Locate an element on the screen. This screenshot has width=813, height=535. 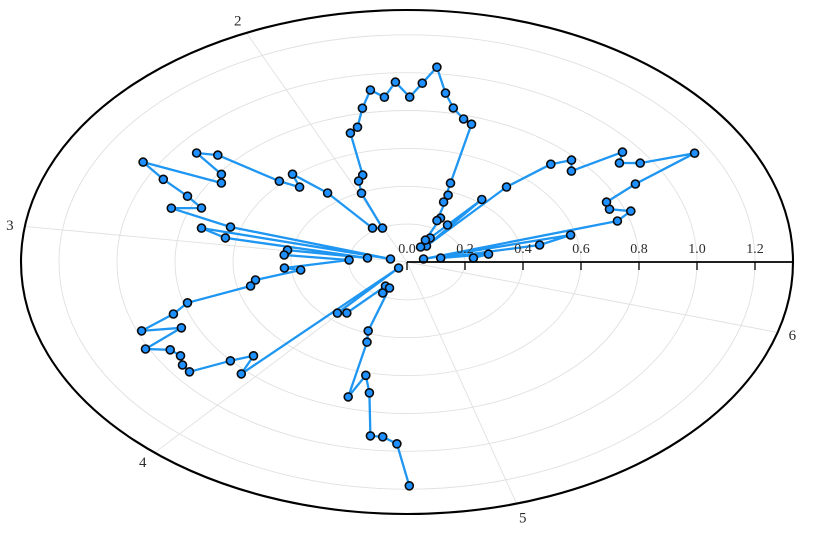
theta-tick-label: 3 is located at coordinates (10, 226).